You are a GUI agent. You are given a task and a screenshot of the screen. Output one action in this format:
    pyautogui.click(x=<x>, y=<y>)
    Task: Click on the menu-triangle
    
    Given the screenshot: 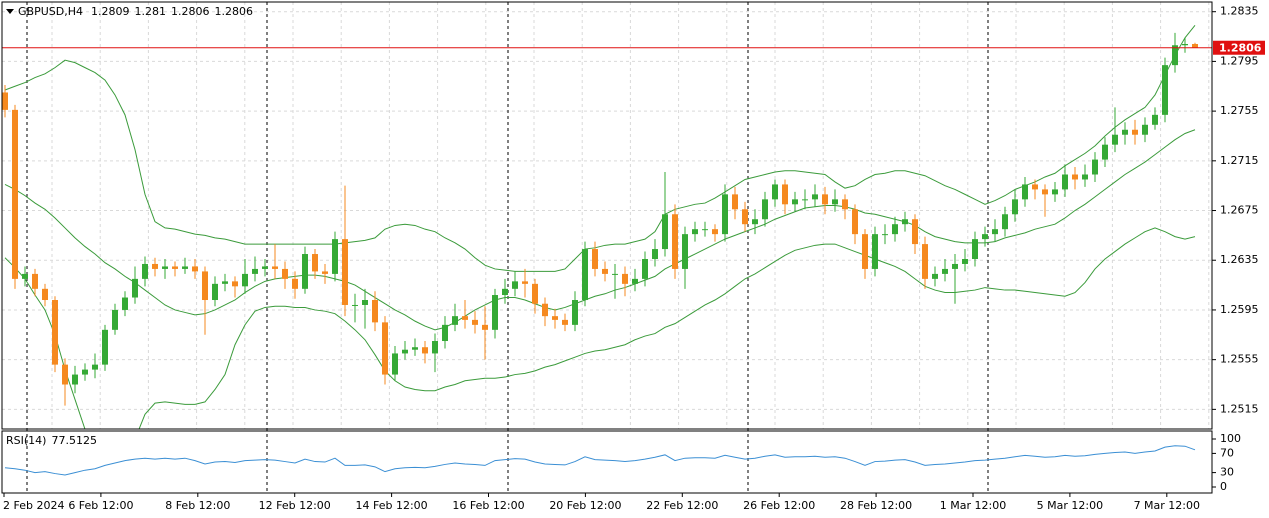 What is the action you would take?
    pyautogui.click(x=10, y=11)
    